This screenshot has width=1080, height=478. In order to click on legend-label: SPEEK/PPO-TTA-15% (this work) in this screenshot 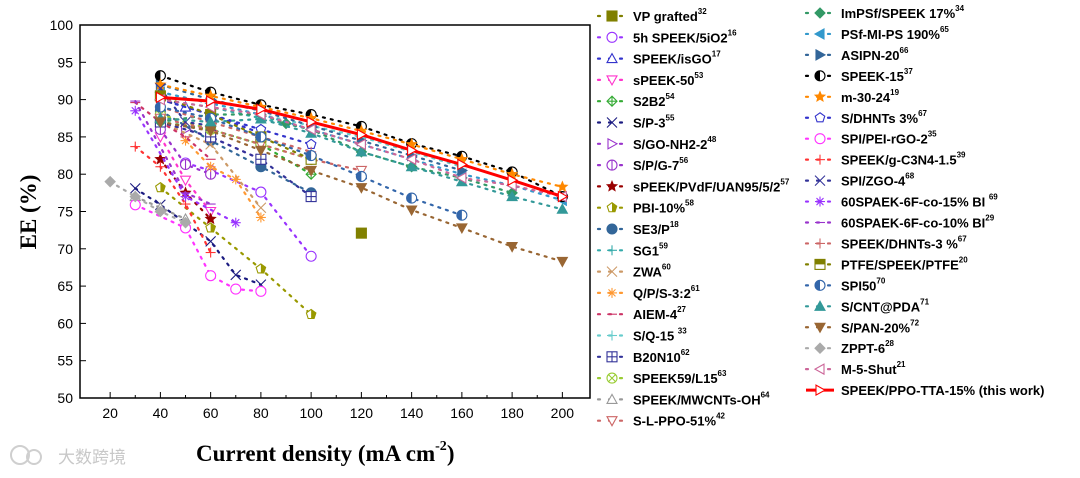, I will do `click(942, 390)`.